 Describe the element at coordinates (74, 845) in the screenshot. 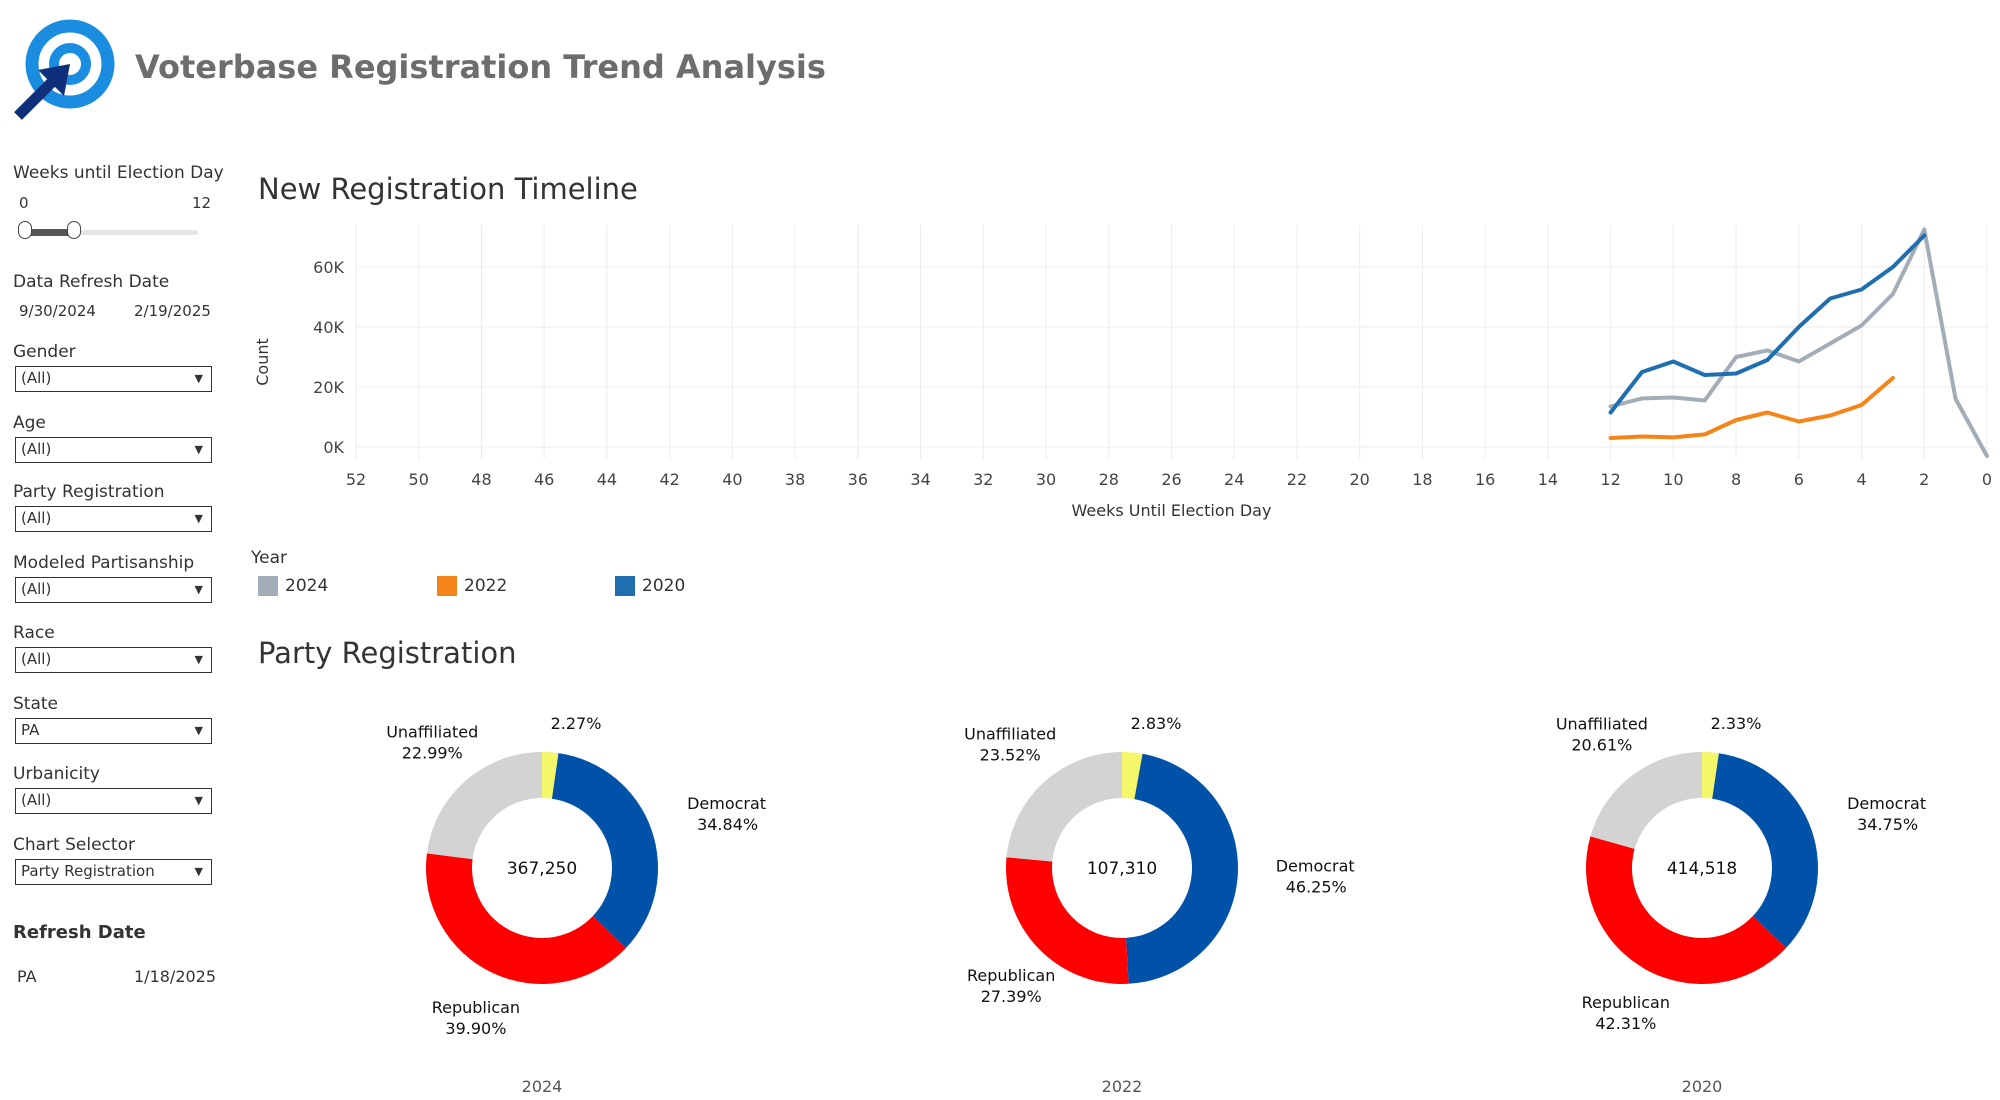

I see `chart-selector-label: Chart Selector` at that location.